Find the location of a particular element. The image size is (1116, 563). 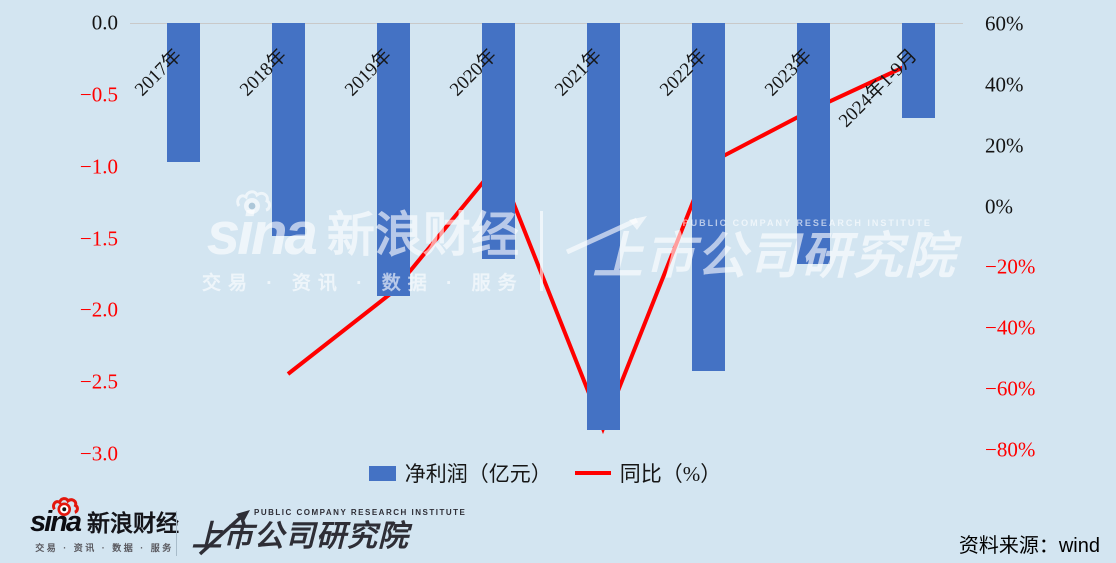

y-axis-left-tick: 0.0 is located at coordinates (104, 22).